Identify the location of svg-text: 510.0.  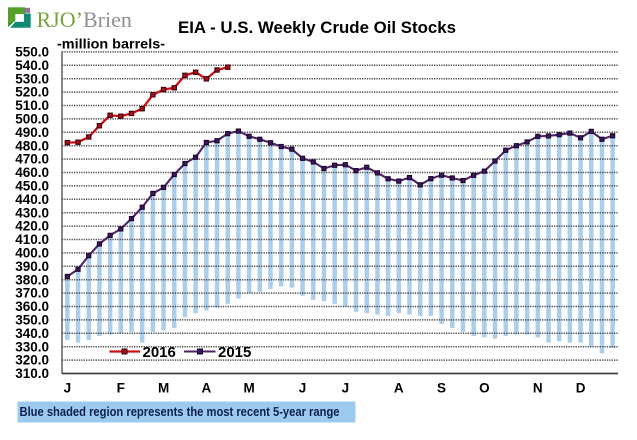
(32, 105).